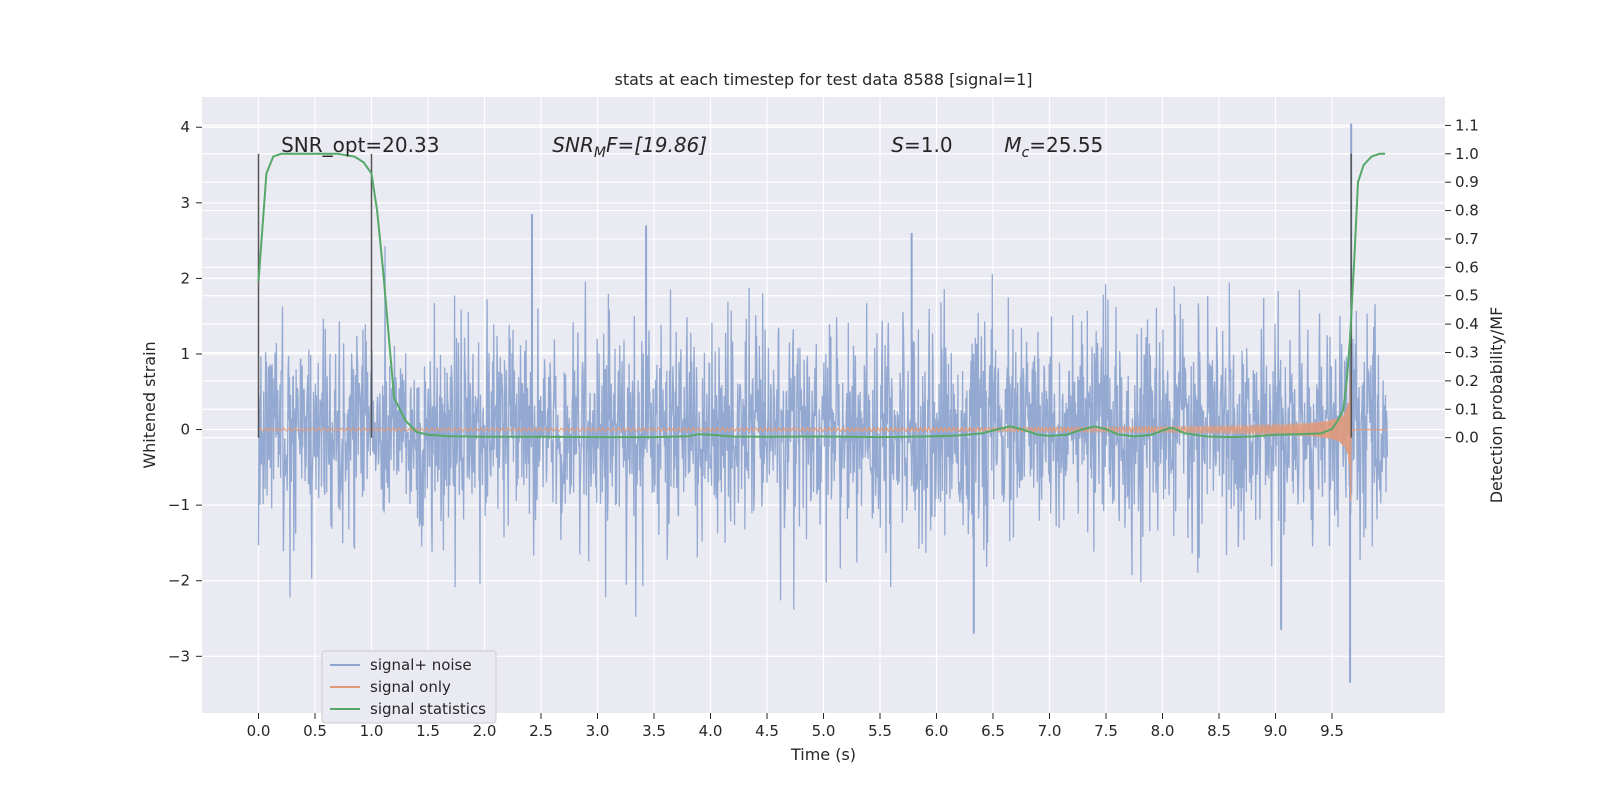 This screenshot has width=1600, height=800. Describe the element at coordinates (654, 731) in the screenshot. I see `x-tick-label: 3.5` at that location.